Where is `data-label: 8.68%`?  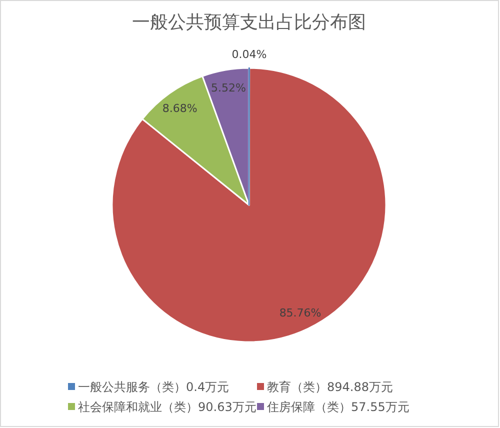 data-label: 8.68% is located at coordinates (180, 108).